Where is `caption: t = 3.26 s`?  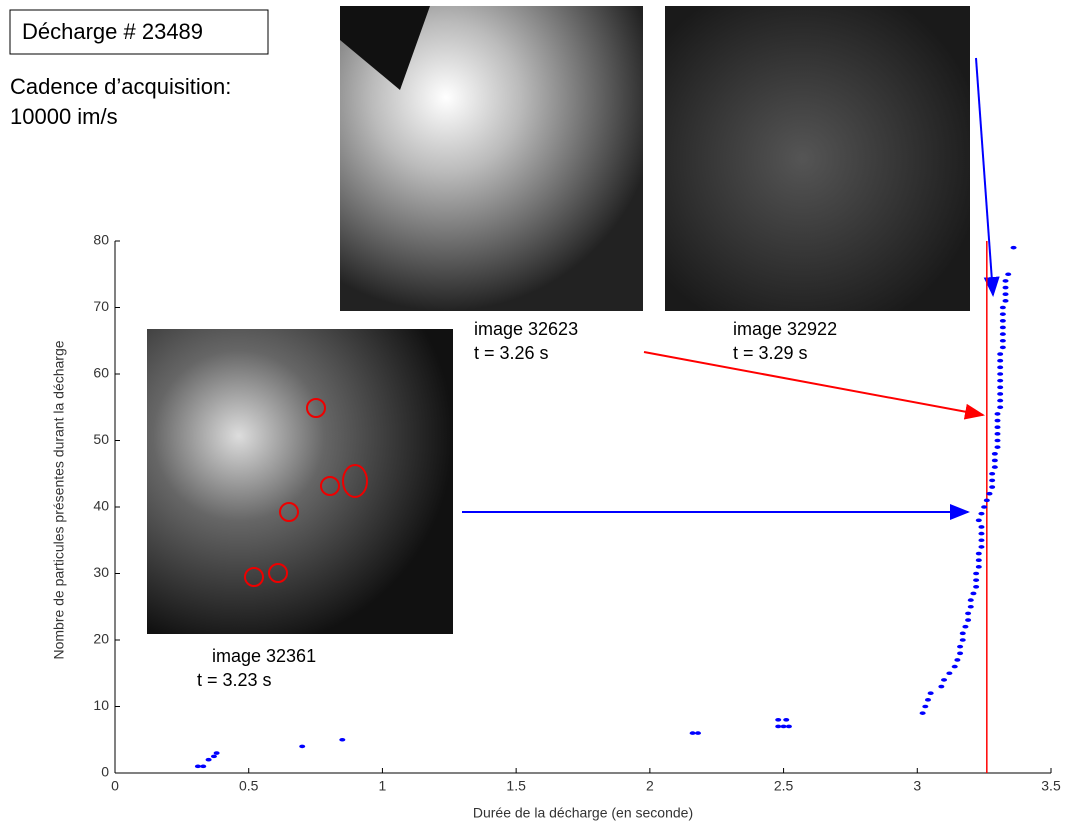
caption: t = 3.26 s is located at coordinates (511, 353).